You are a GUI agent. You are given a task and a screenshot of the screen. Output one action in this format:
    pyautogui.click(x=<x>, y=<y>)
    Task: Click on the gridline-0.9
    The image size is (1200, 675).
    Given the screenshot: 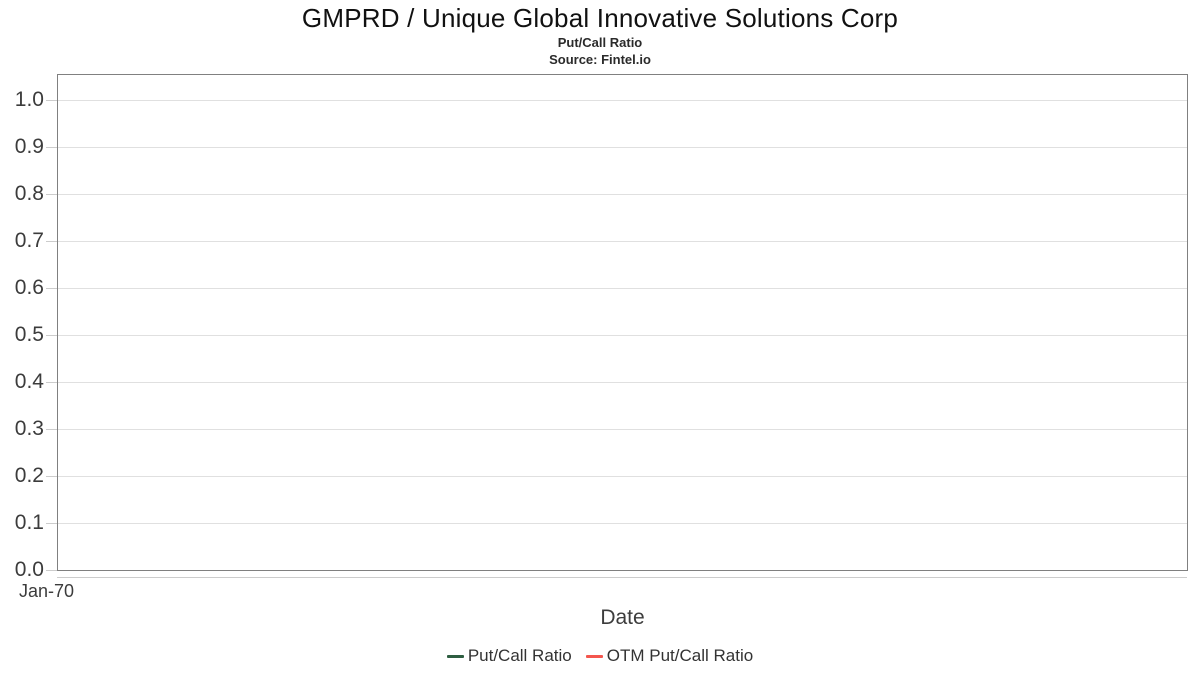 What is the action you would take?
    pyautogui.click(x=622, y=147)
    